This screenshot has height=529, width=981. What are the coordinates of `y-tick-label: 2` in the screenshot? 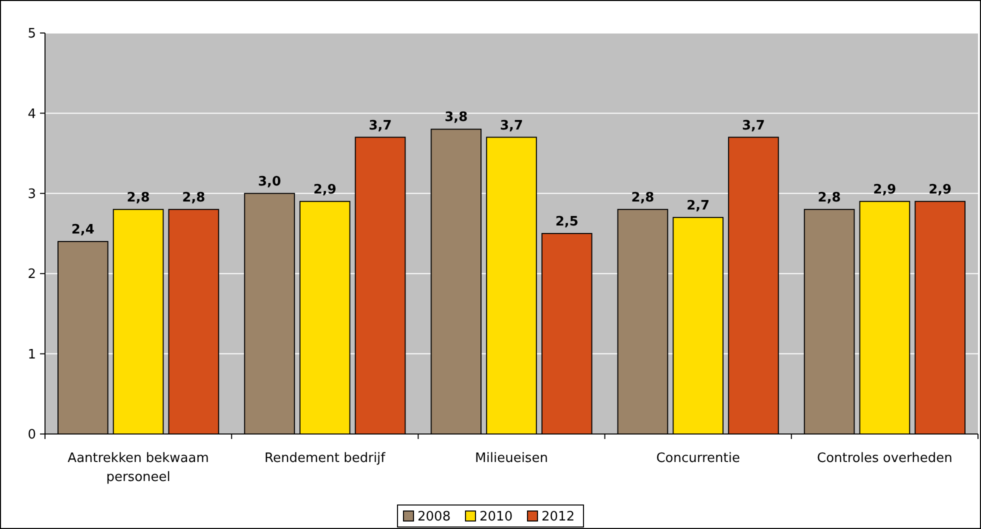 It's located at (32, 274).